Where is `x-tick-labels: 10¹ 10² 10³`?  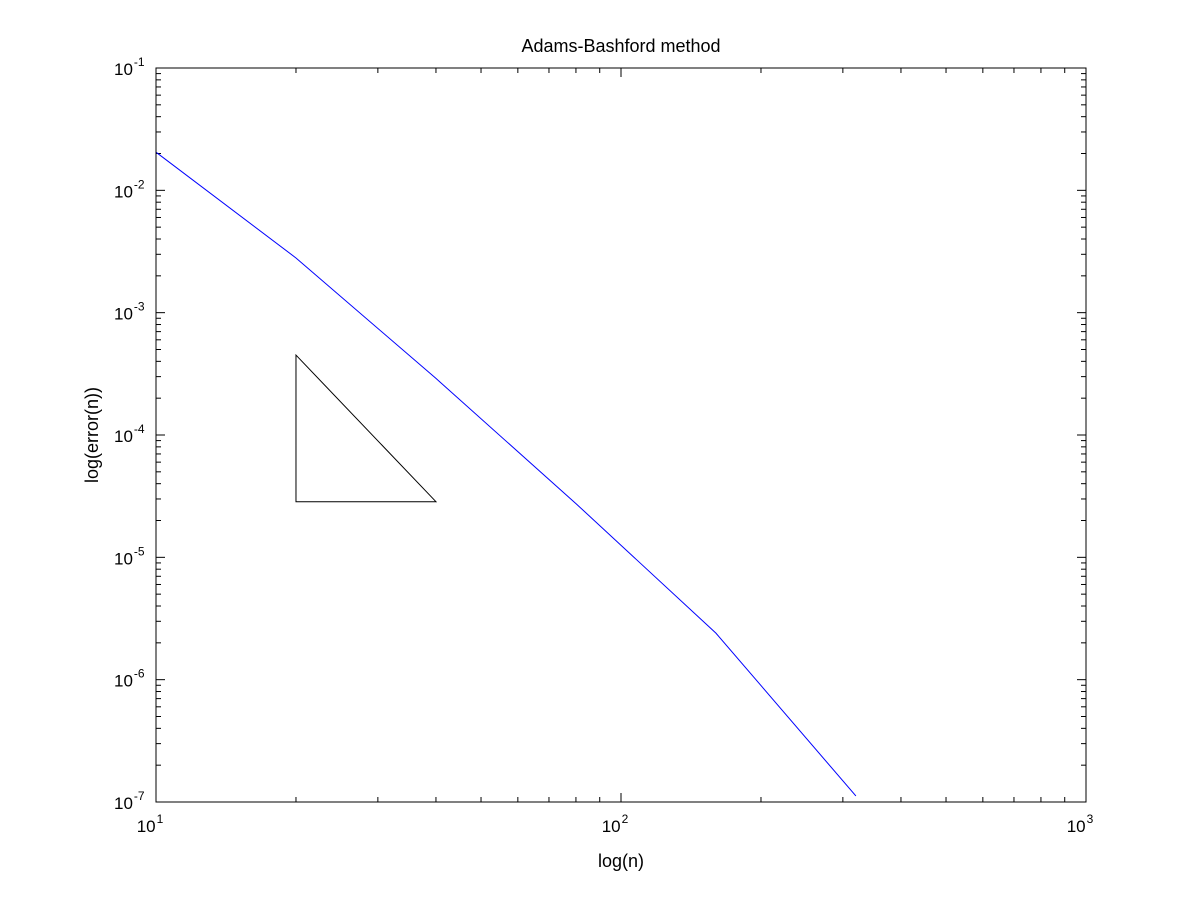
x-tick-labels: 10¹ 10² 10³ is located at coordinates (615, 824).